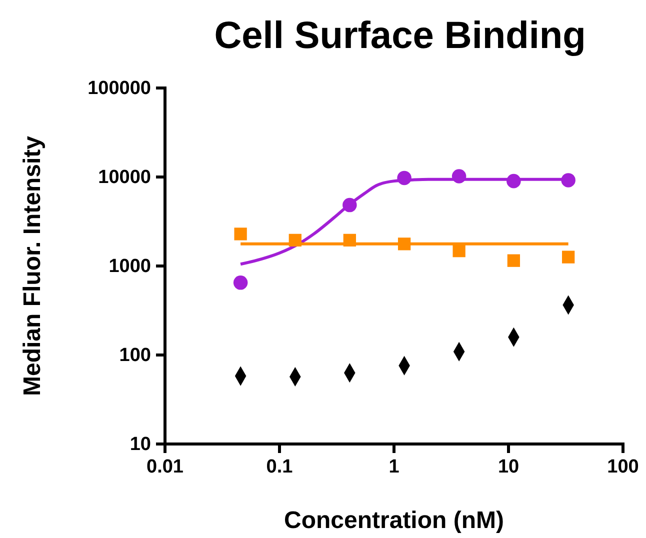 The width and height of the screenshot is (646, 538). What do you see at coordinates (394, 467) in the screenshot?
I see `x-tick-label: 1` at bounding box center [394, 467].